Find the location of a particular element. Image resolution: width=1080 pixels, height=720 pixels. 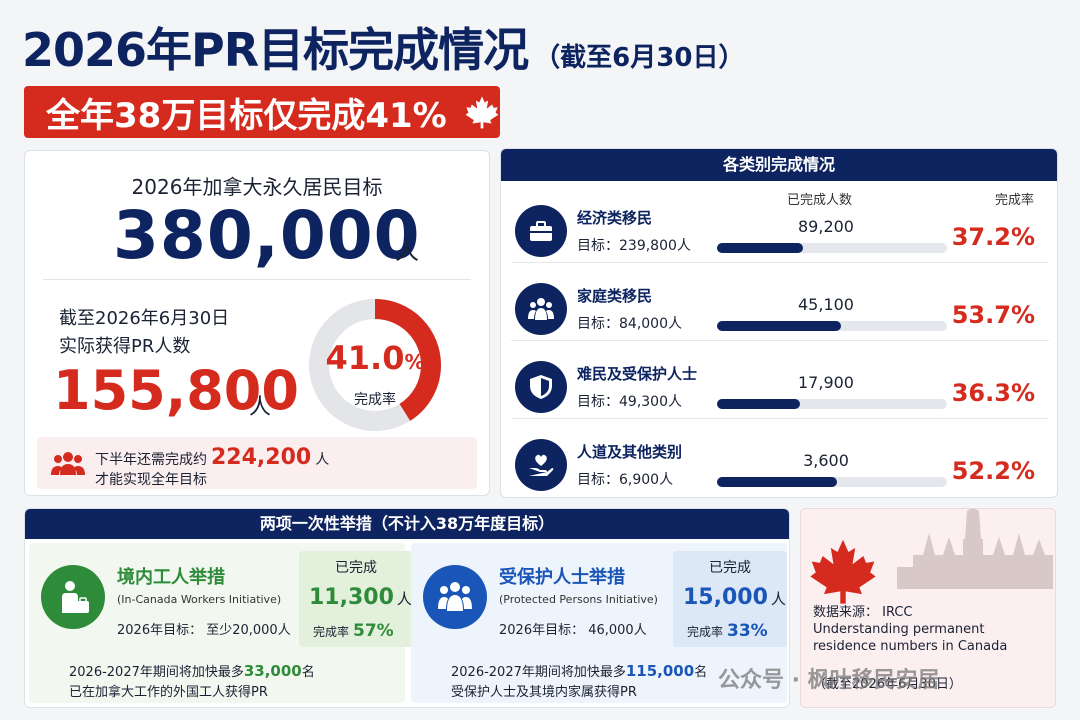

page-title: 2026年PR目标完成情况 （截至6月30日） is located at coordinates (383, 47).